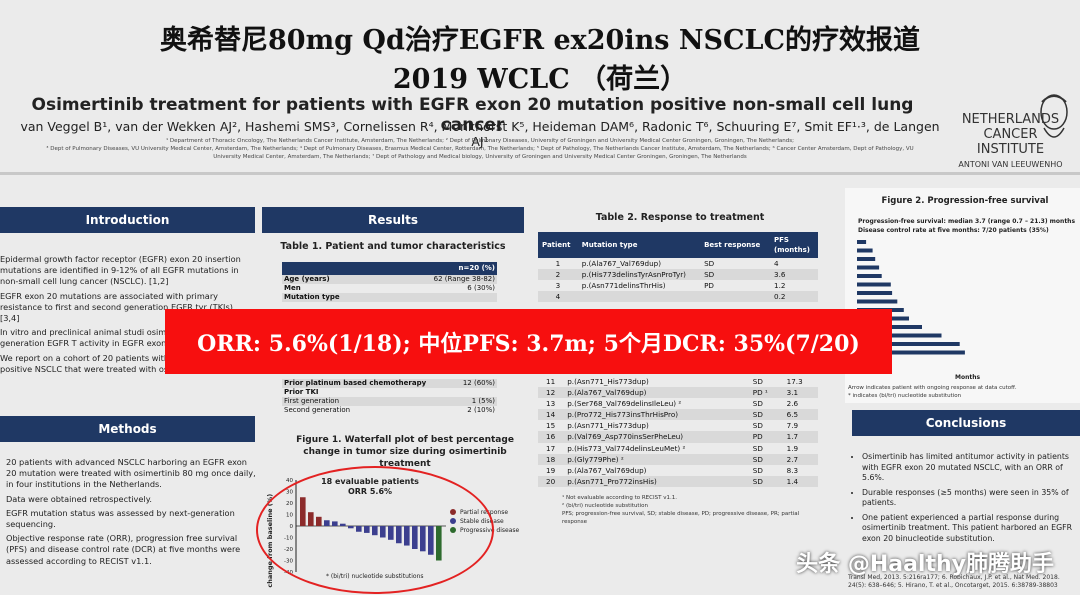 This screenshot has height=595, width=1080. Describe the element at coordinates (289, 481) in the screenshot. I see `waterfall-tick-label: 40` at that location.